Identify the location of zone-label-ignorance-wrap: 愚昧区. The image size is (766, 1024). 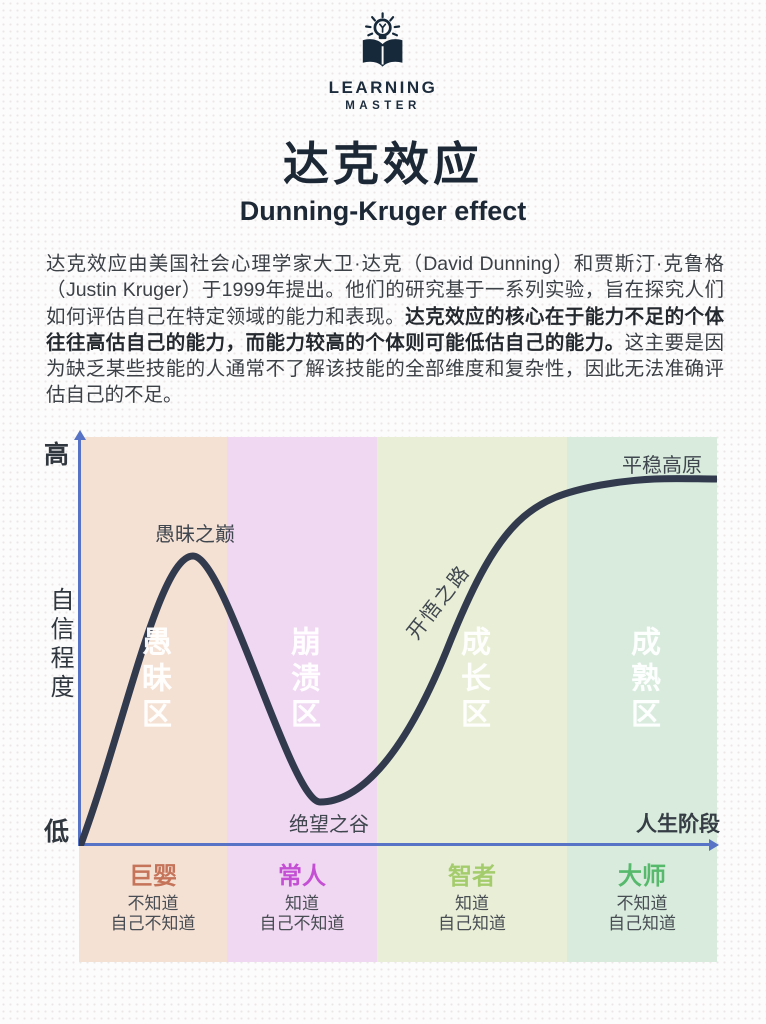
(153, 680).